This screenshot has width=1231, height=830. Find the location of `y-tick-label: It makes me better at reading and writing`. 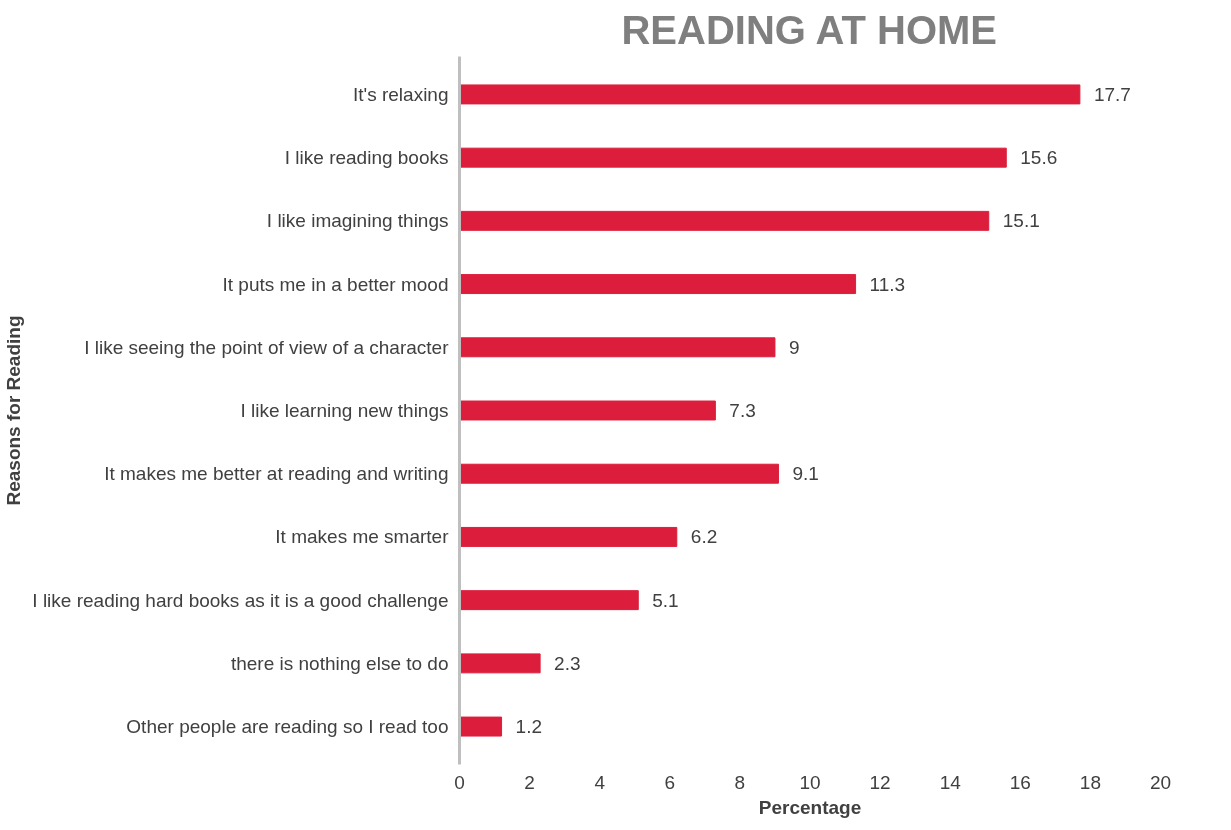

y-tick-label: It makes me better at reading and writing is located at coordinates (276, 474).